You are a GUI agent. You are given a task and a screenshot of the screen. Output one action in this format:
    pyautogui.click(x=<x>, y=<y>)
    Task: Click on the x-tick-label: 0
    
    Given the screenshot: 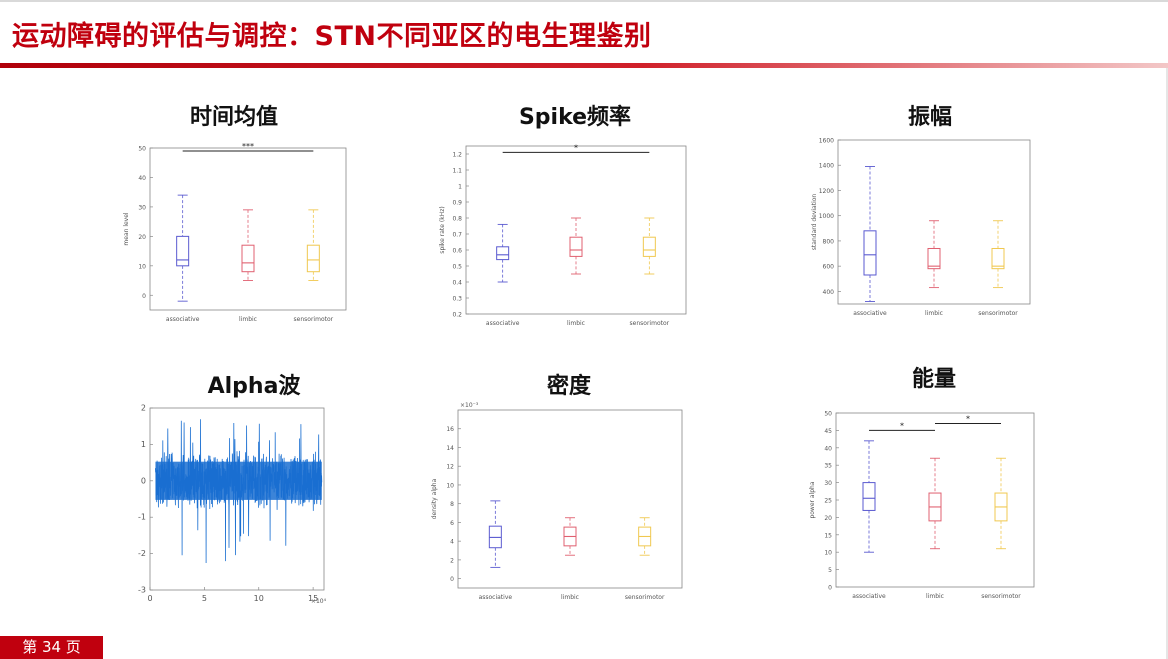 What is the action you would take?
    pyautogui.click(x=149, y=598)
    